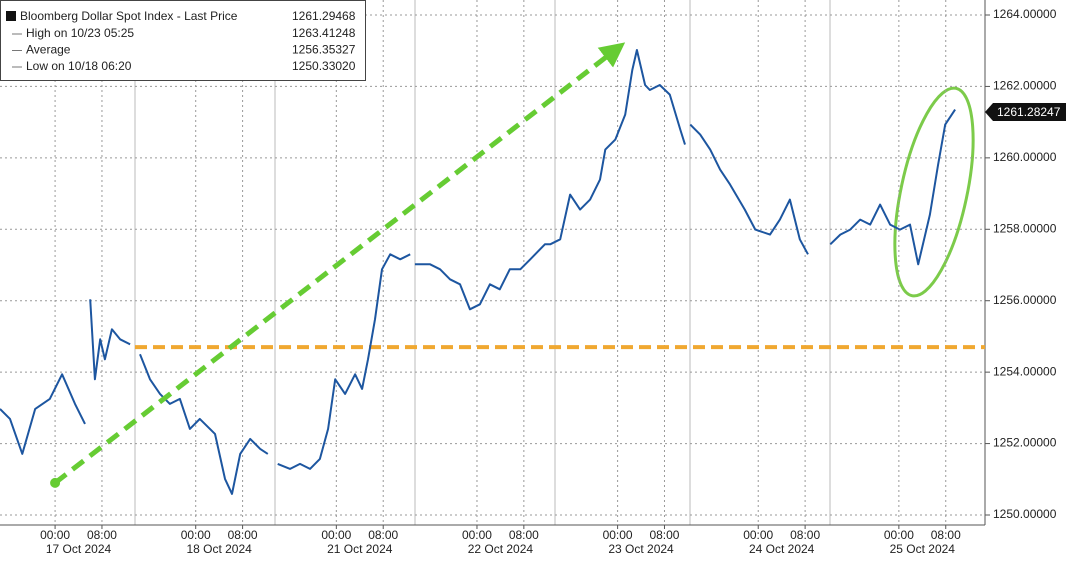 The height and width of the screenshot is (562, 1069). What do you see at coordinates (324, 50) in the screenshot?
I see `legend-stat-value: 1256.35327` at bounding box center [324, 50].